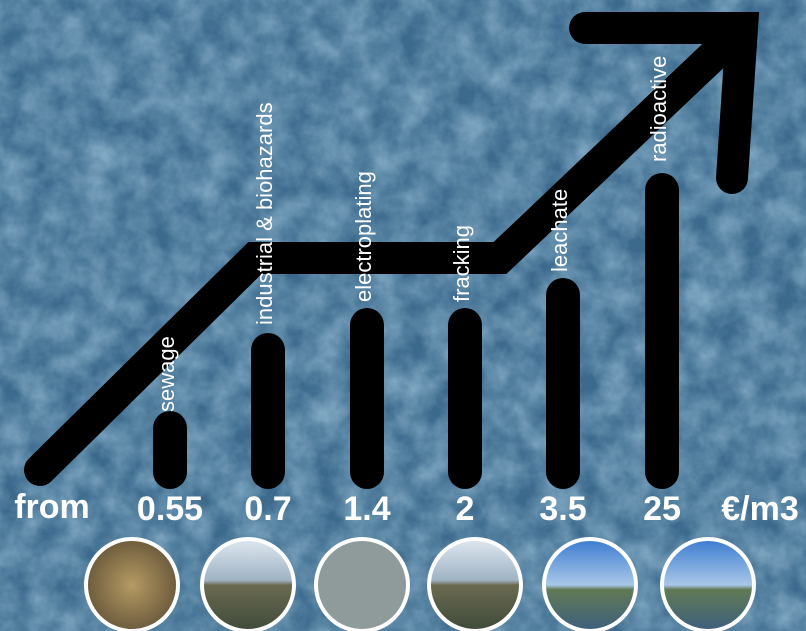 Image resolution: width=806 pixels, height=631 pixels. What do you see at coordinates (662, 509) in the screenshot?
I see `price: 25` at bounding box center [662, 509].